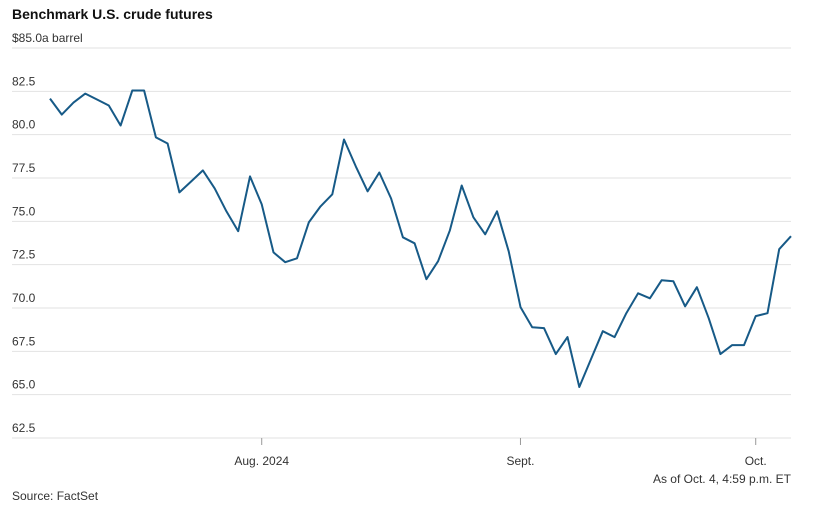  What do you see at coordinates (261, 461) in the screenshot?
I see `x-tick-label: Aug. 2024` at bounding box center [261, 461].